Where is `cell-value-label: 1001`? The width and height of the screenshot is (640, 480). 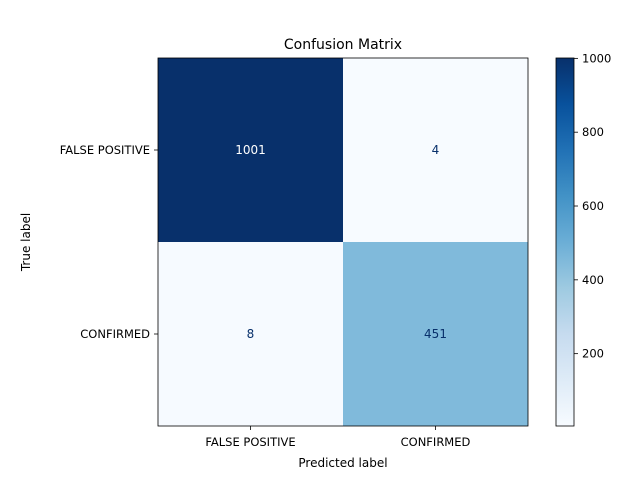
cell-value-label: 1001 is located at coordinates (250, 150).